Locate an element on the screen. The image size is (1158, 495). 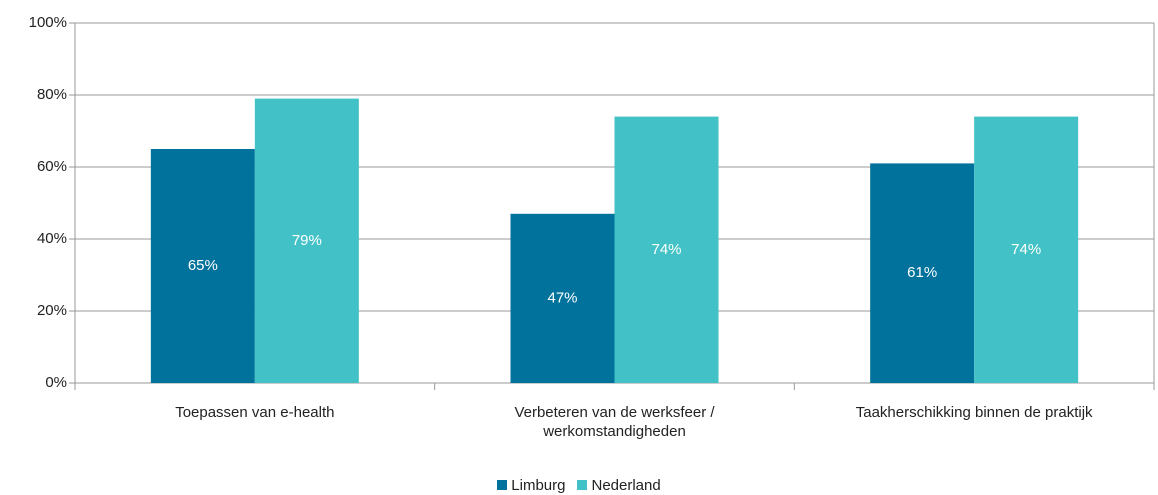
legend-item: Nederland is located at coordinates (619, 485).